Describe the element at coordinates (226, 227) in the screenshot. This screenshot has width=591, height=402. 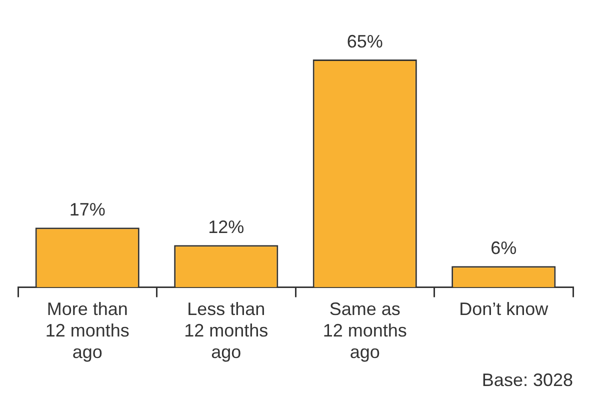
I see `data-label: 12%` at that location.